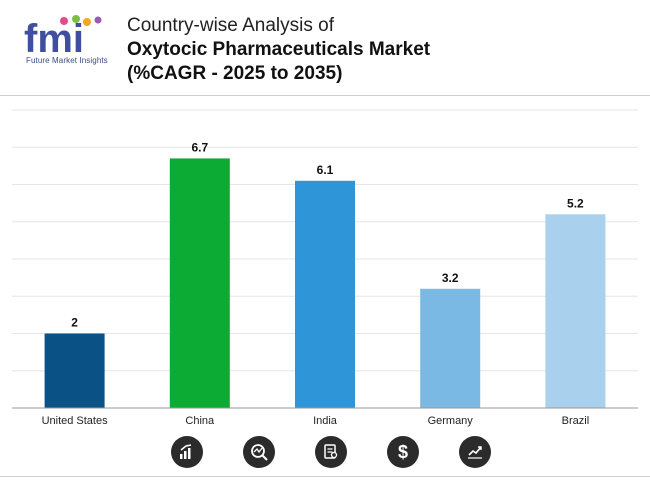 The height and width of the screenshot is (480, 650). Describe the element at coordinates (475, 452) in the screenshot. I see `line-chart-icon` at that location.